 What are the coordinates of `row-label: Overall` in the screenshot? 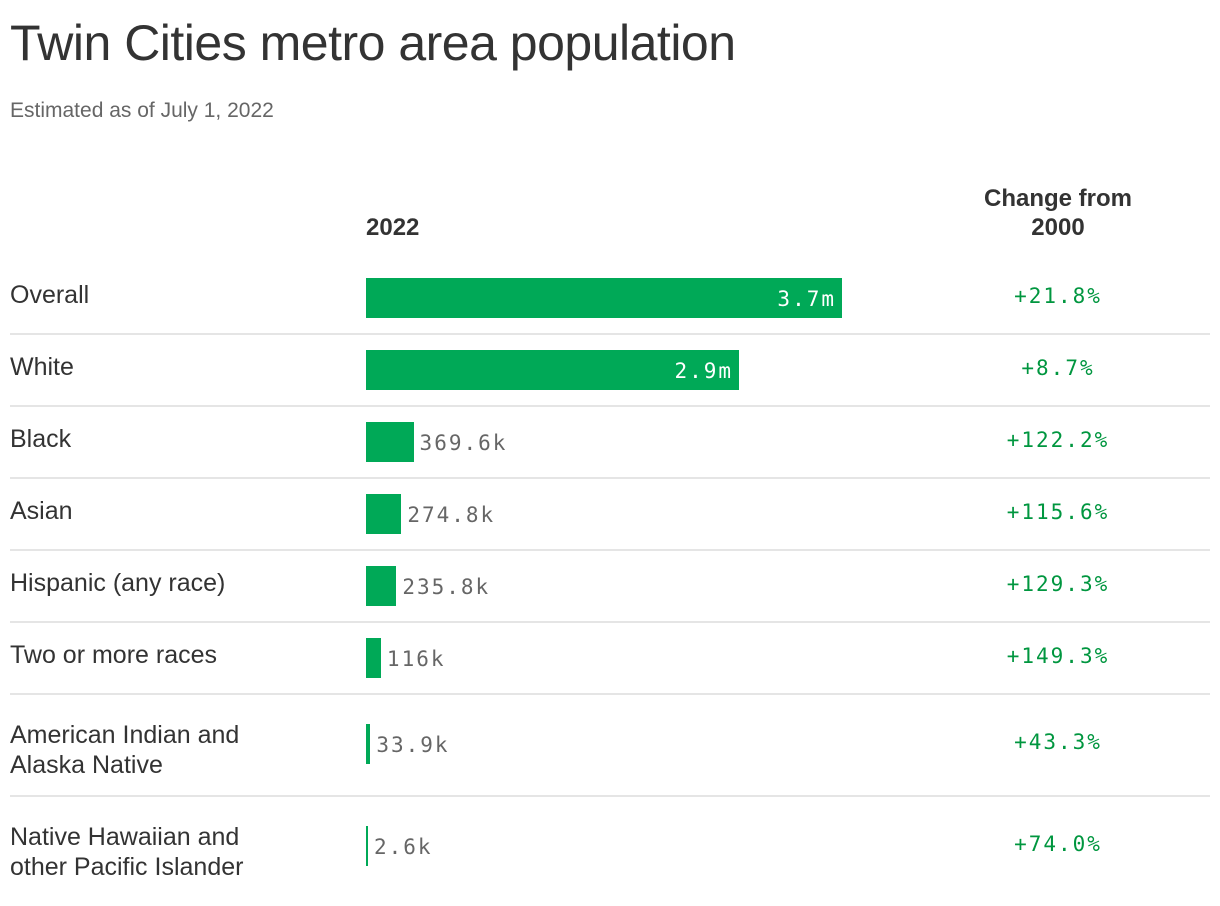 It's located at (50, 295).